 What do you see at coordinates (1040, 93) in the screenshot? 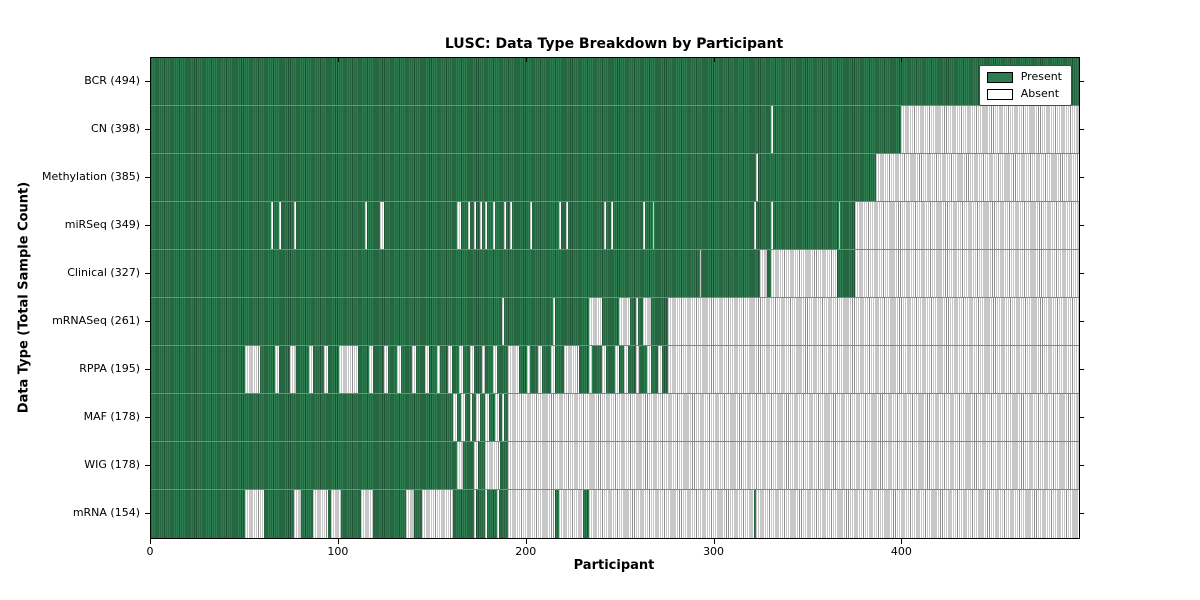
I see `legend-label: Absent` at bounding box center [1040, 93].